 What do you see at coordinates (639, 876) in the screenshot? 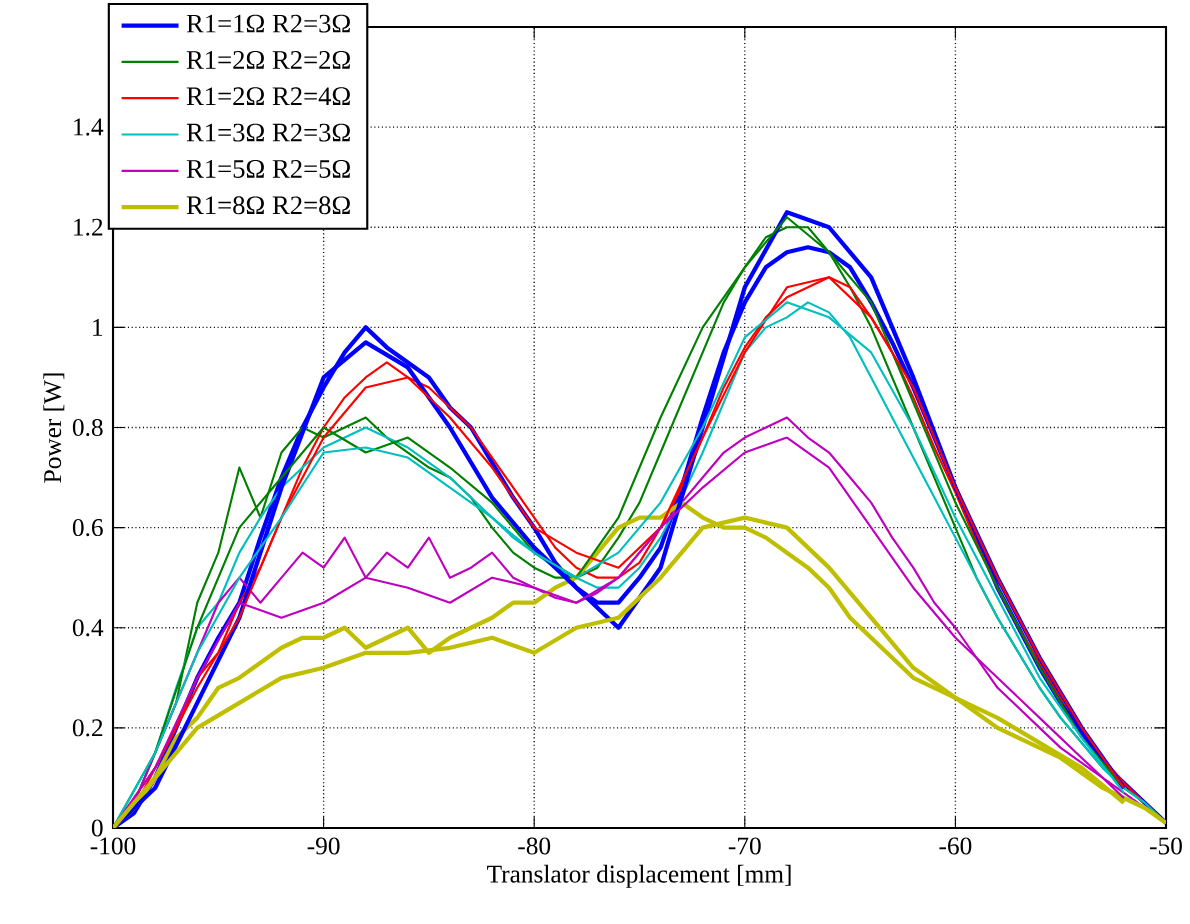
I see `x-axis-title: Translator displacement [mm]` at bounding box center [639, 876].